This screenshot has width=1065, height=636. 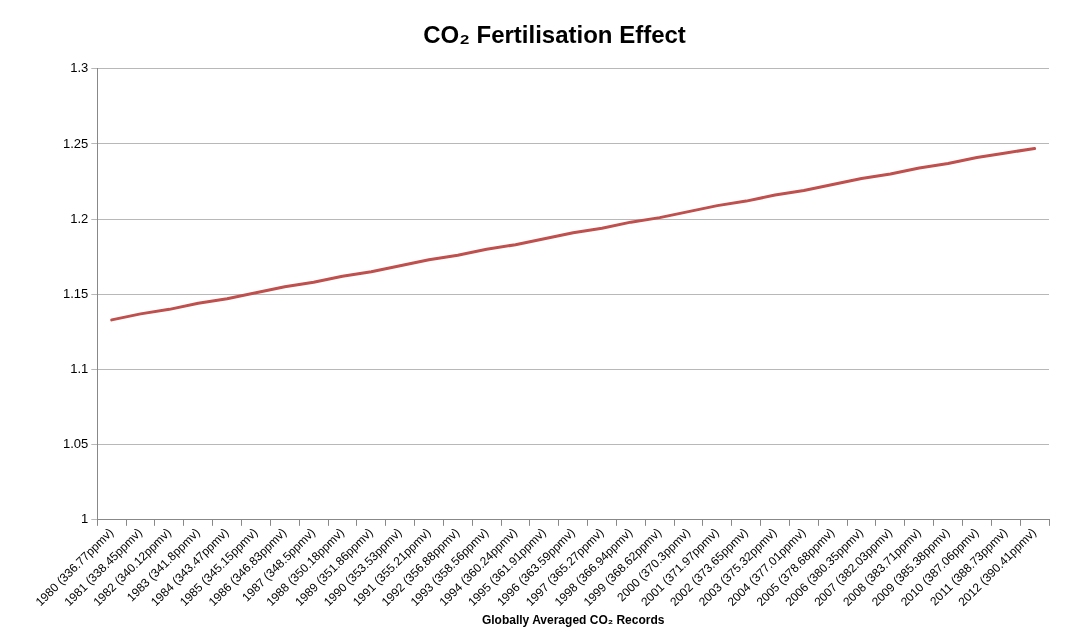 What do you see at coordinates (75, 143) in the screenshot?
I see `y-tick-label: 1.25` at bounding box center [75, 143].